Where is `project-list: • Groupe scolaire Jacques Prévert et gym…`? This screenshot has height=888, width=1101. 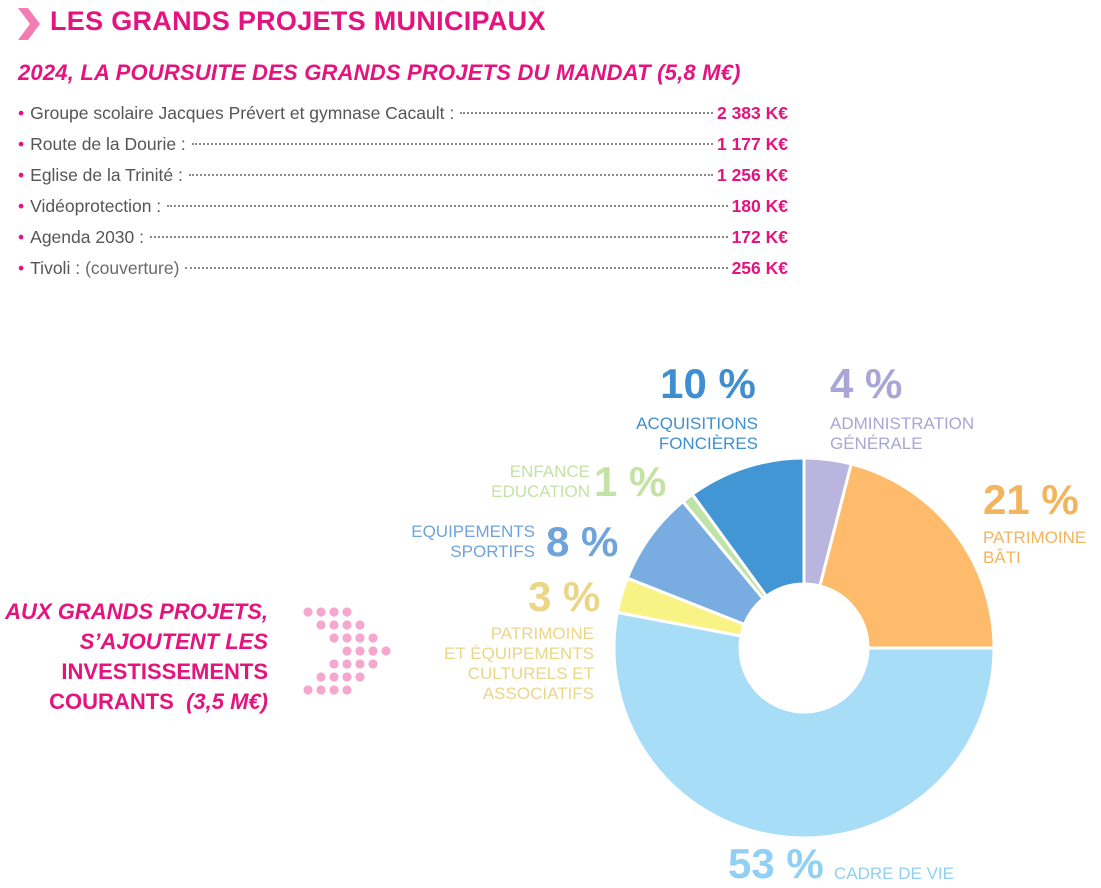 project-list: • Groupe scolaire Jacques Prévert et gym… is located at coordinates (403, 196).